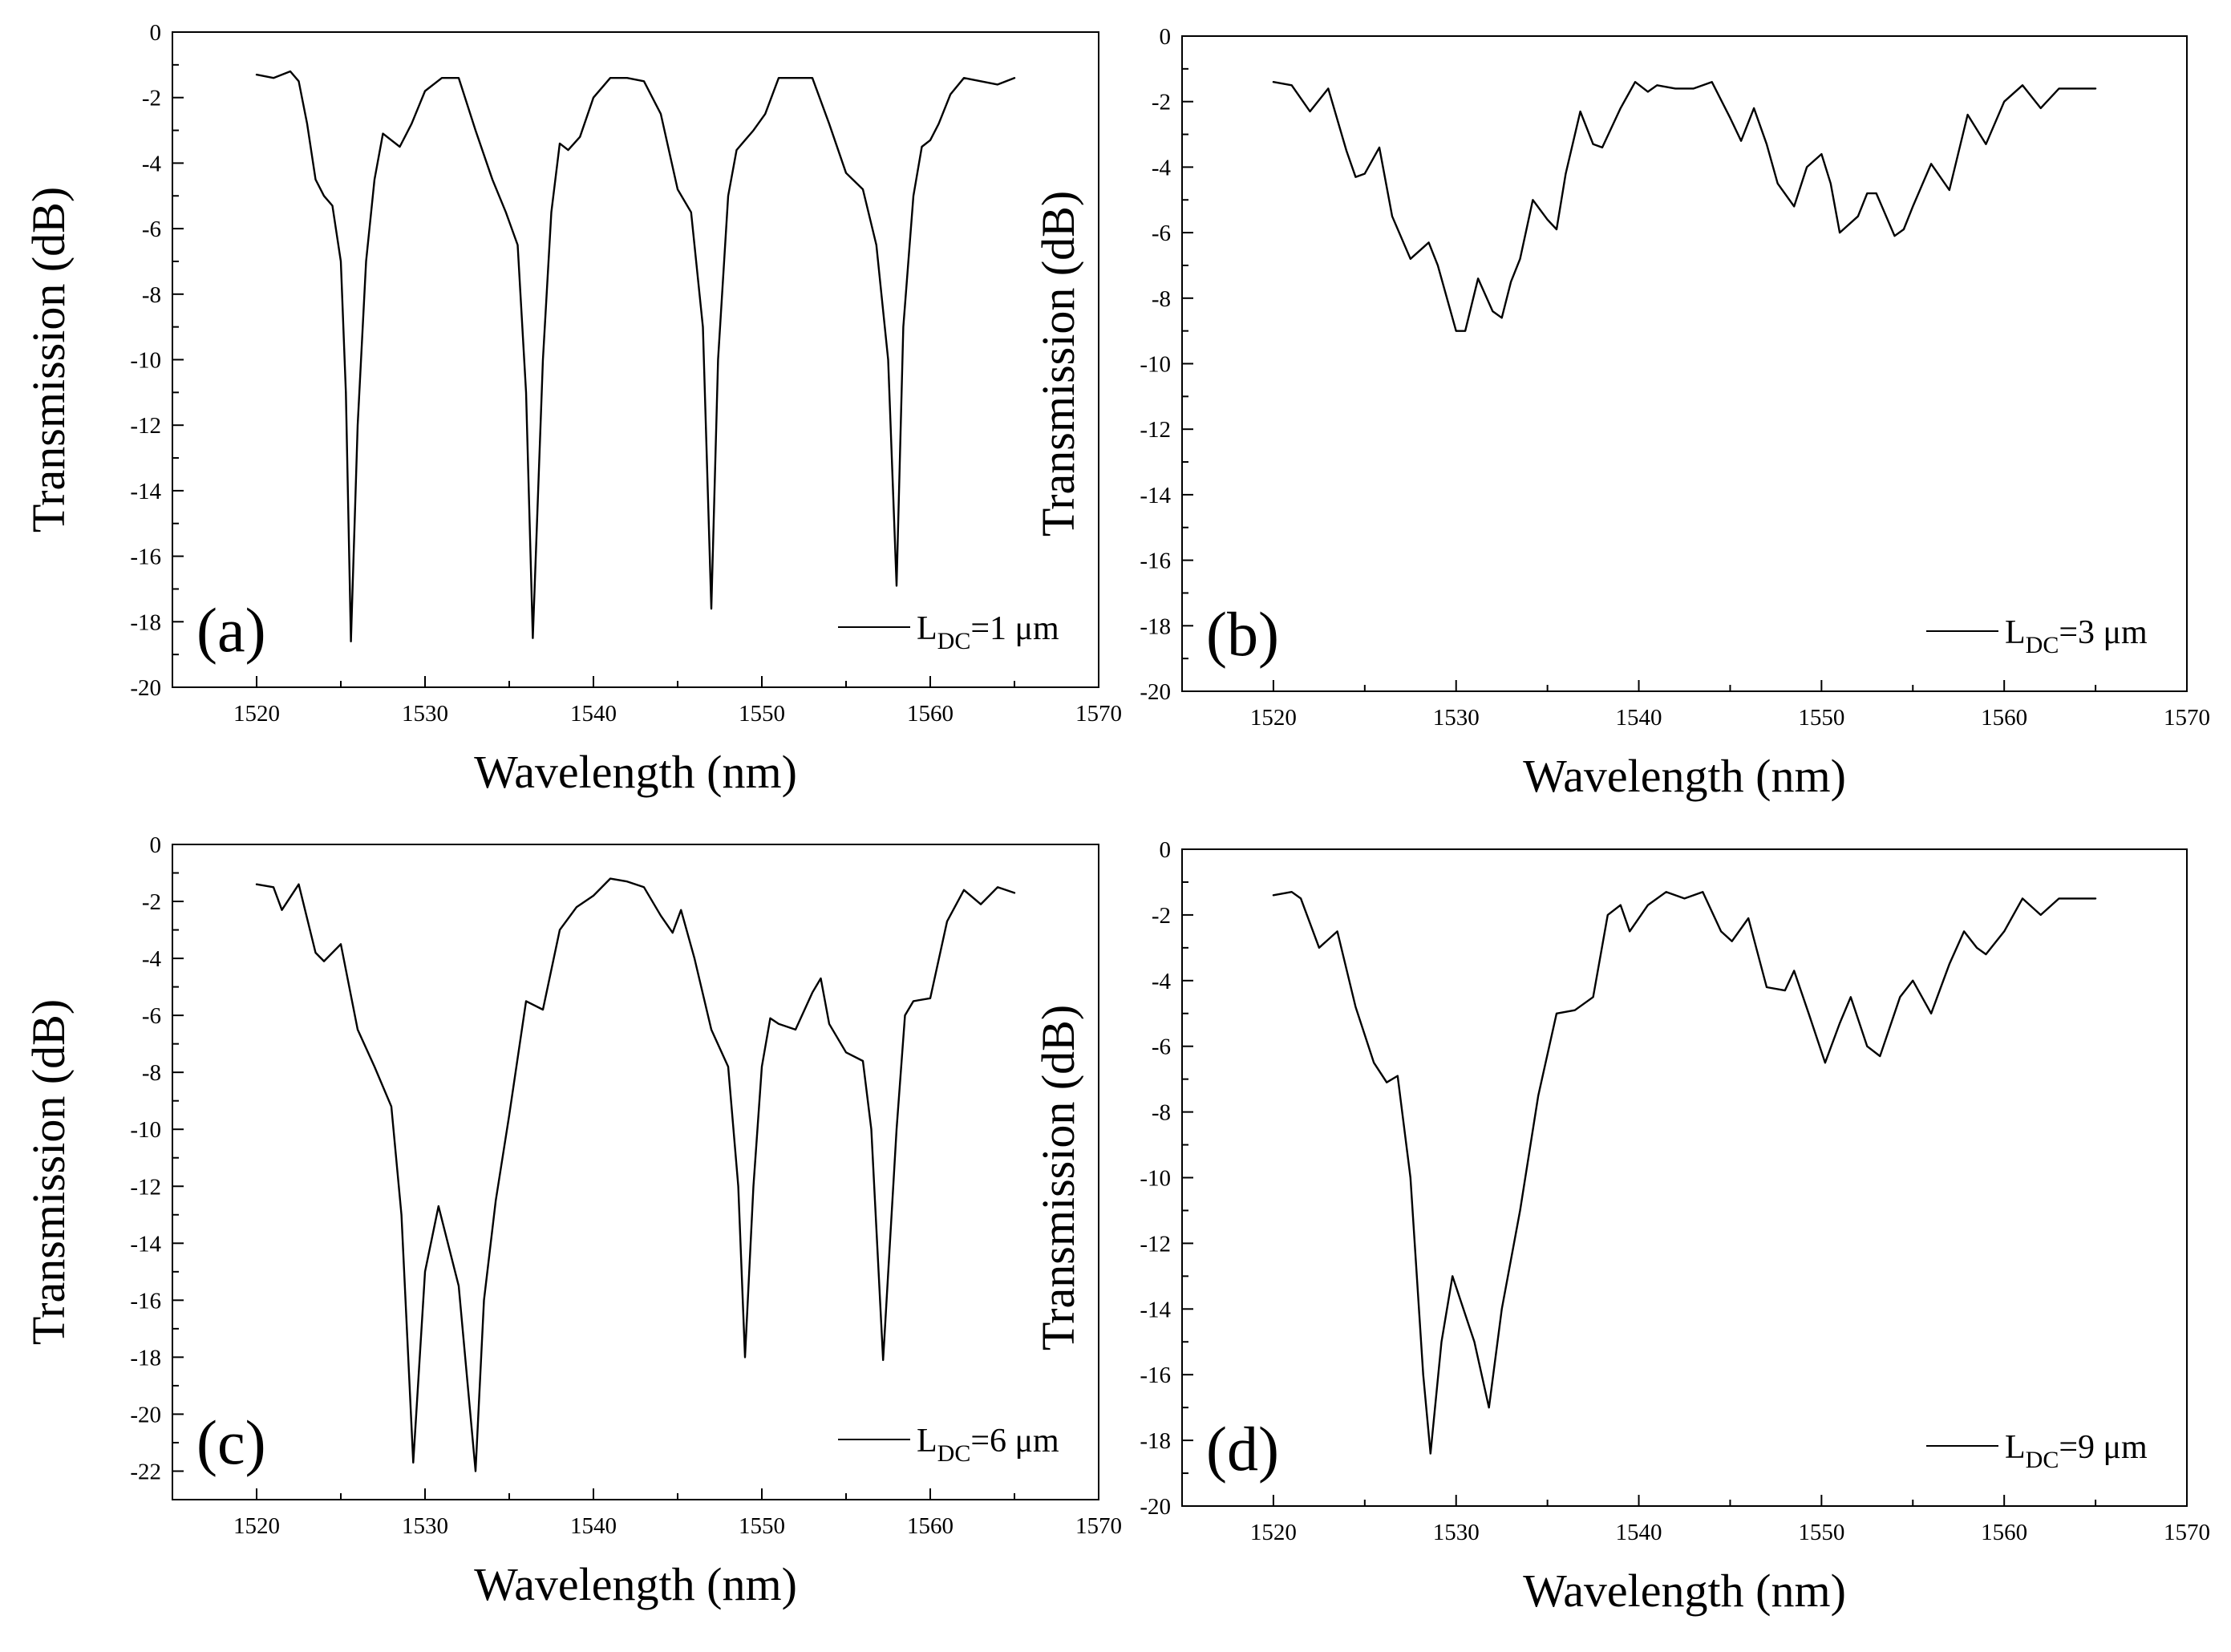 The image size is (2231, 1652). Describe the element at coordinates (988, 1445) in the screenshot. I see `legend-label: LDC=6 μm` at that location.